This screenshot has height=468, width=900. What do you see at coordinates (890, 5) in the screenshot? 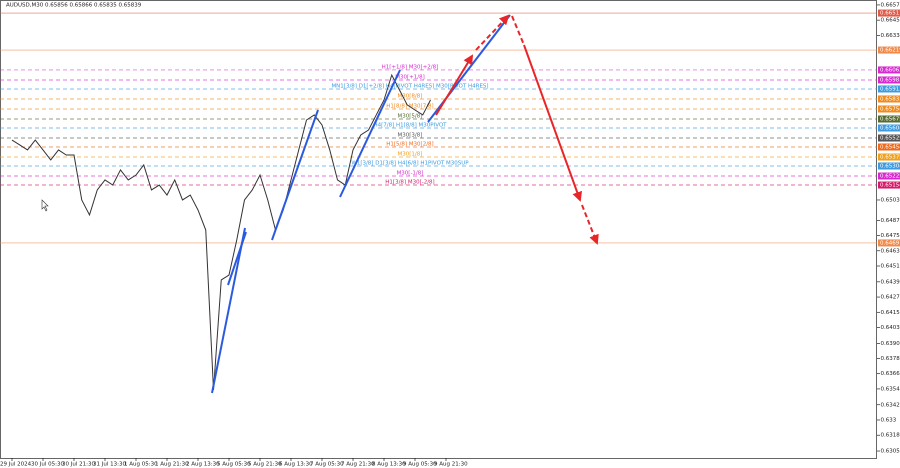
I see `y-tick-label: 0.66575` at bounding box center [890, 5].